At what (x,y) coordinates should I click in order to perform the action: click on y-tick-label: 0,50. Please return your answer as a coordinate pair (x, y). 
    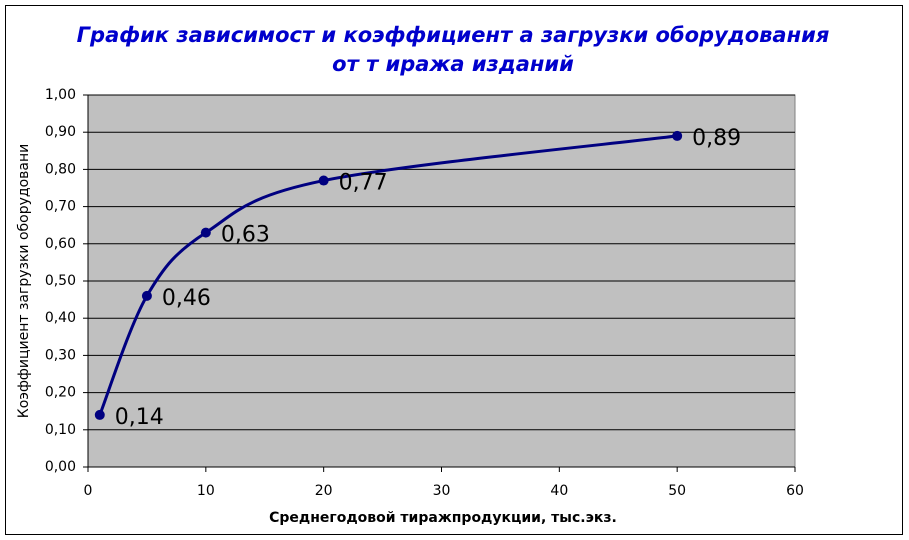
    Looking at the image, I should click on (60, 281).